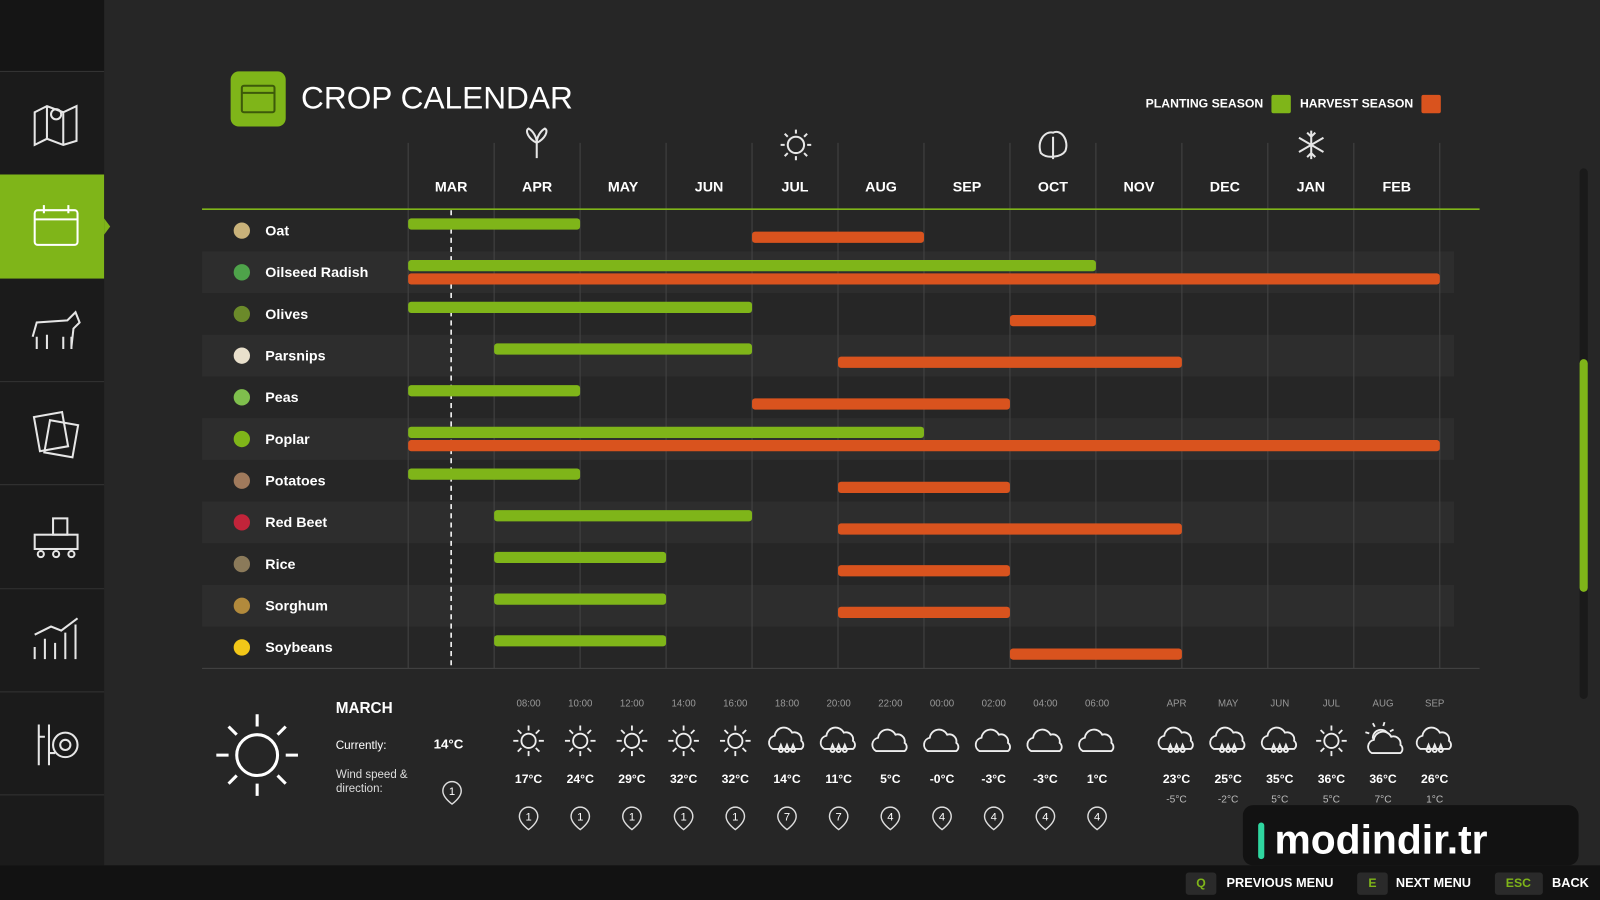 The width and height of the screenshot is (1600, 900). What do you see at coordinates (56, 434) in the screenshot?
I see `nav-contracts` at bounding box center [56, 434].